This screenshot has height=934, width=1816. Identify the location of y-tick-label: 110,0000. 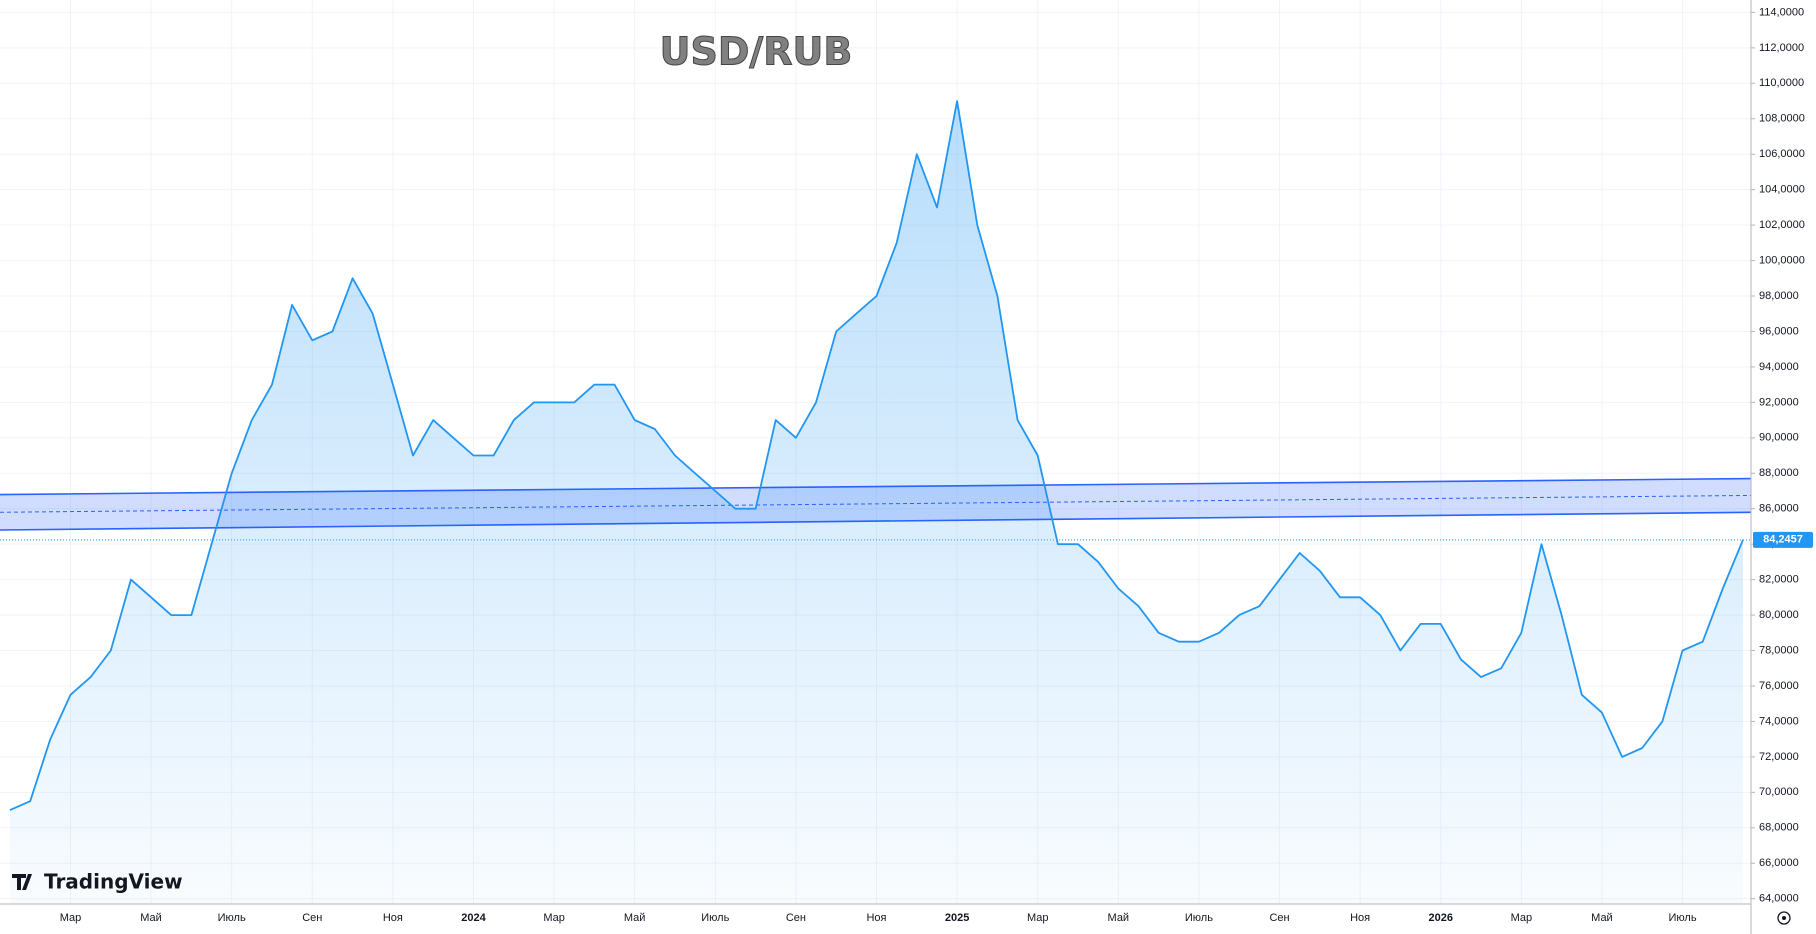
(1781, 83).